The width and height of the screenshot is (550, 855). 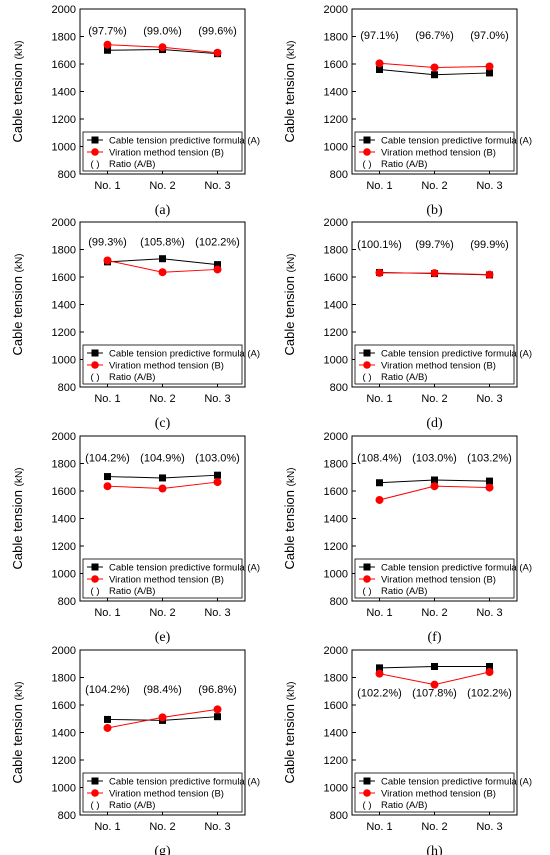 I want to click on panel-label: (d), so click(x=434, y=423).